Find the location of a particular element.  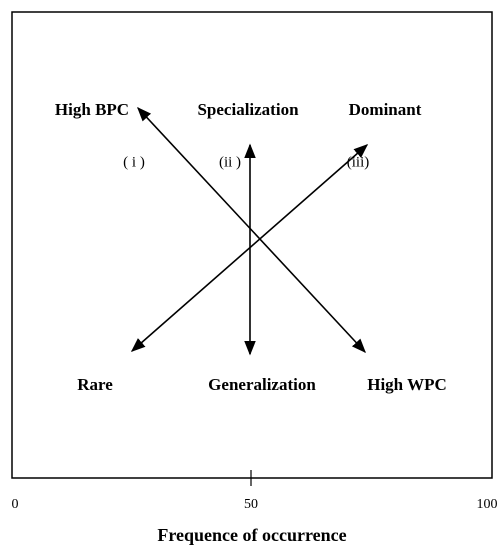

x-tick-label: 0 is located at coordinates (15, 504).